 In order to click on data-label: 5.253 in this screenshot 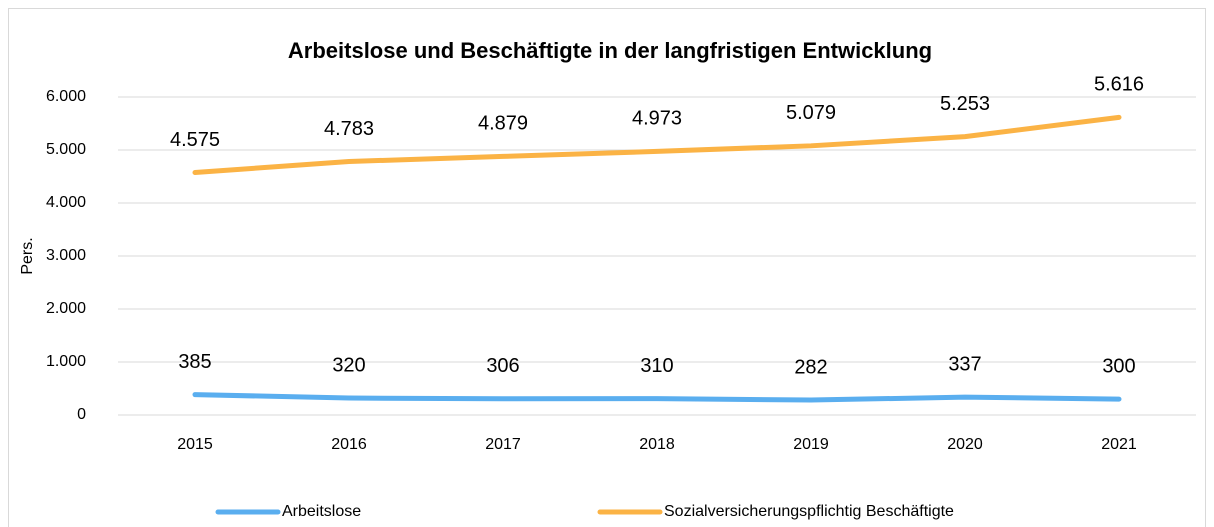, I will do `click(965, 104)`.